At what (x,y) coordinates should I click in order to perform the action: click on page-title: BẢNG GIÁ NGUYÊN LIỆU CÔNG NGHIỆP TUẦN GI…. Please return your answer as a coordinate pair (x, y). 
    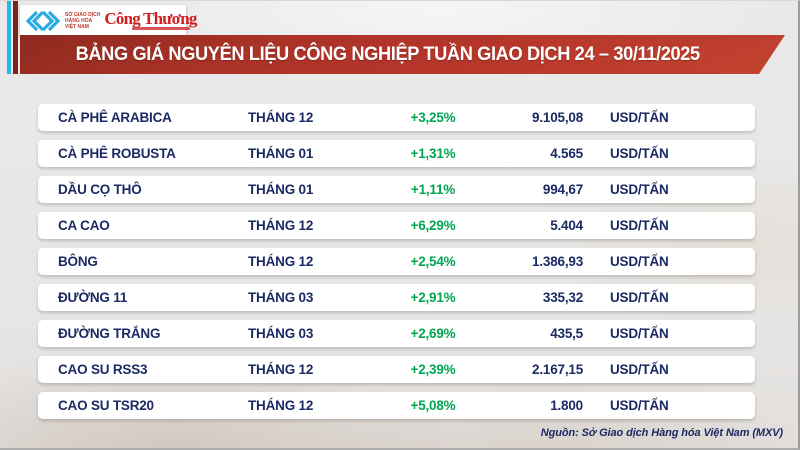
    Looking at the image, I should click on (388, 54).